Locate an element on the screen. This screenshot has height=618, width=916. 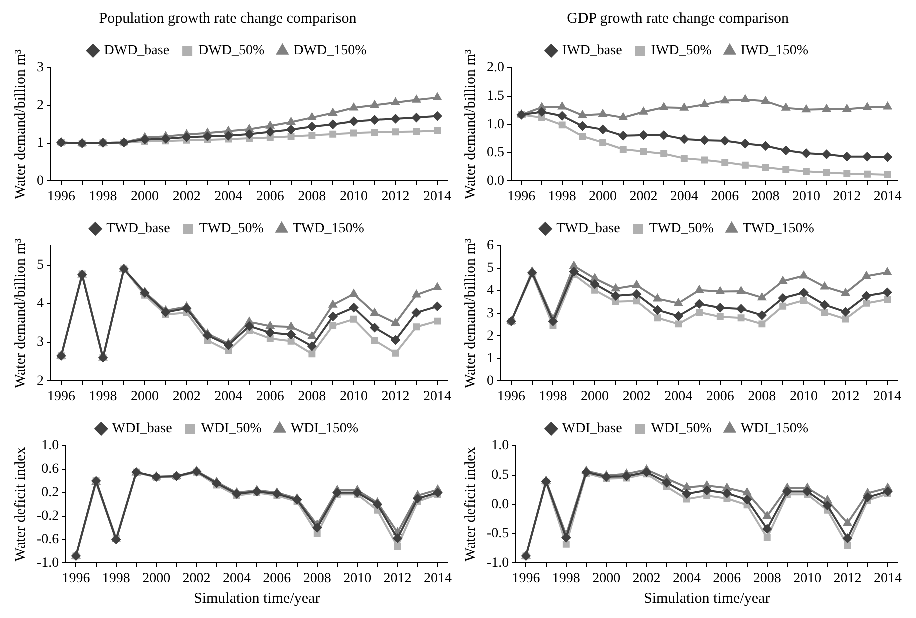
y-tick-label: 0.2 is located at coordinates (51, 493).